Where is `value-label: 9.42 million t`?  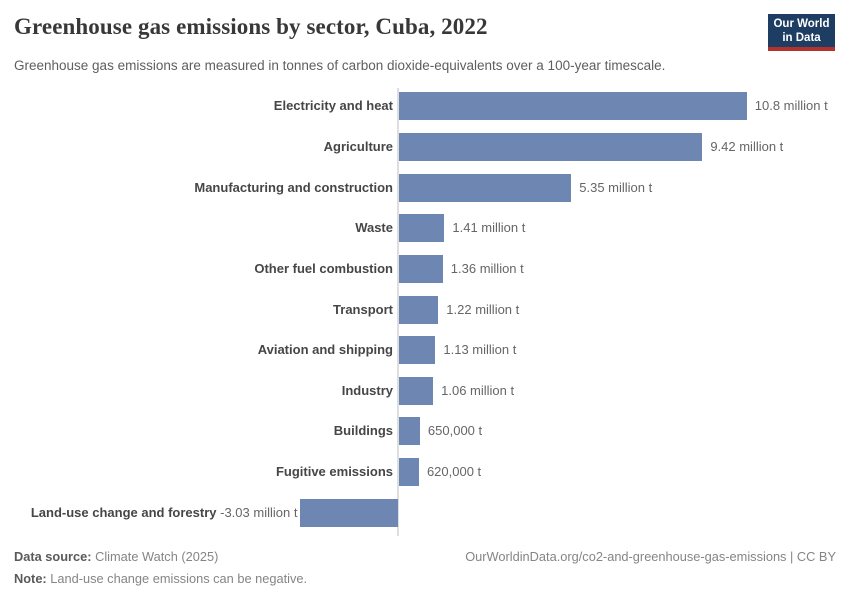 value-label: 9.42 million t is located at coordinates (747, 146).